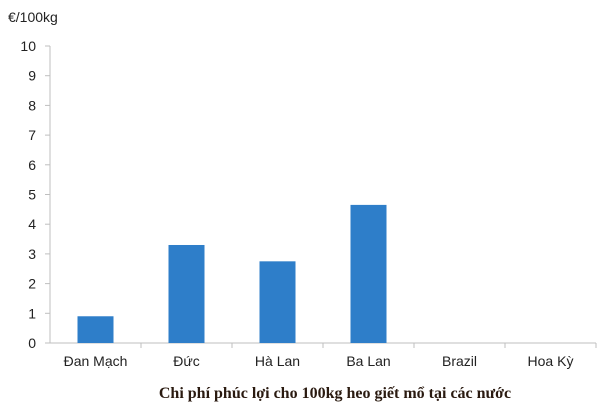 Image resolution: width=600 pixels, height=414 pixels. Describe the element at coordinates (28, 46) in the screenshot. I see `y-tick-label: 10` at that location.